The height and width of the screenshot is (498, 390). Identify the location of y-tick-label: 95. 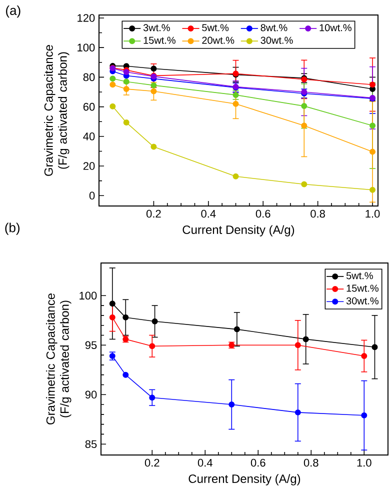
(91, 345).